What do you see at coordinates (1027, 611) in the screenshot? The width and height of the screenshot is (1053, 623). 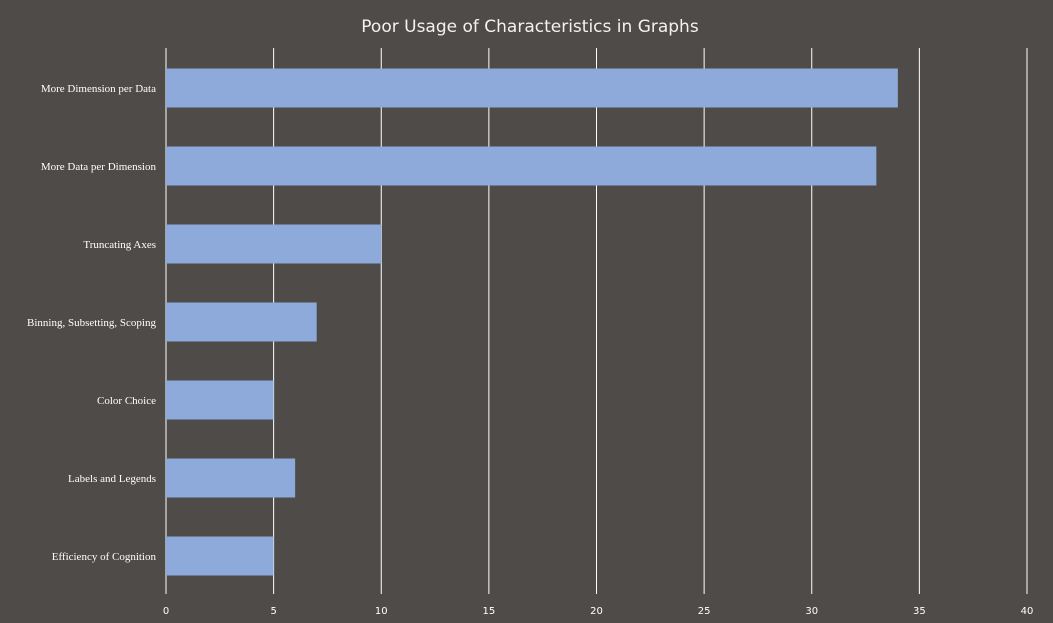 I see `x-tick-label: 40` at bounding box center [1027, 611].